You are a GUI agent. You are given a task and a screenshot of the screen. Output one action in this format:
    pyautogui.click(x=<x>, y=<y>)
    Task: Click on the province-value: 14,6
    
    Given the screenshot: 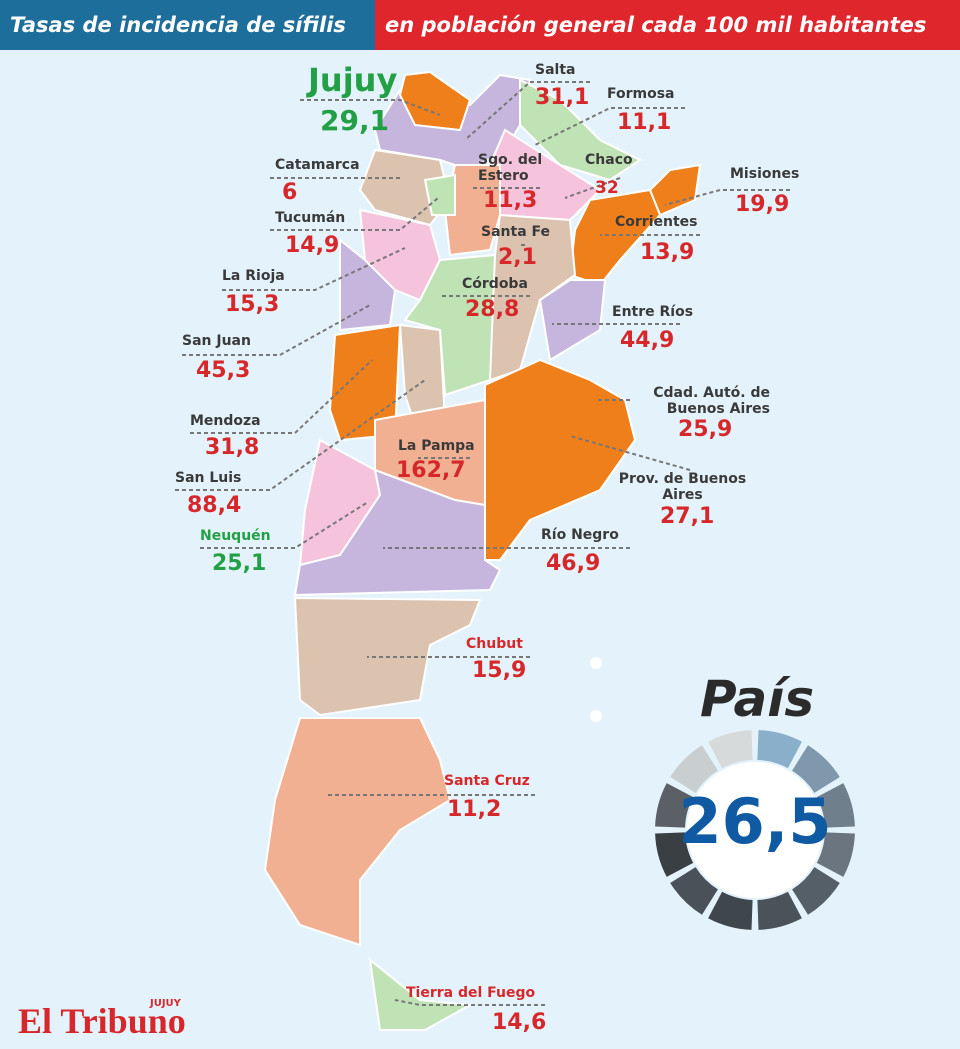 What is the action you would take?
    pyautogui.click(x=519, y=1022)
    